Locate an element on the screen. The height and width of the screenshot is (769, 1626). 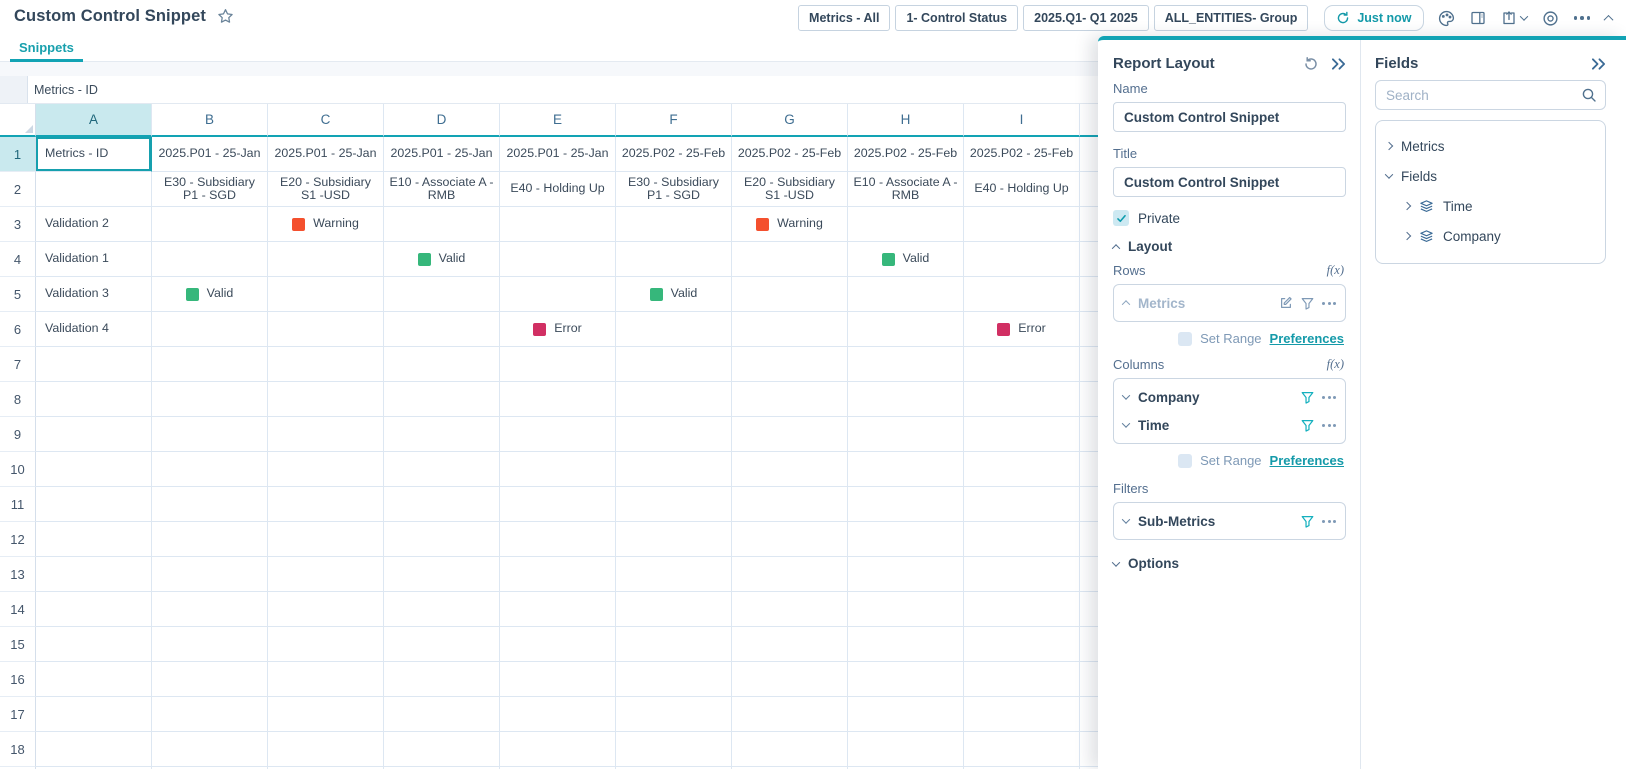
cell-G5 is located at coordinates (790, 294).